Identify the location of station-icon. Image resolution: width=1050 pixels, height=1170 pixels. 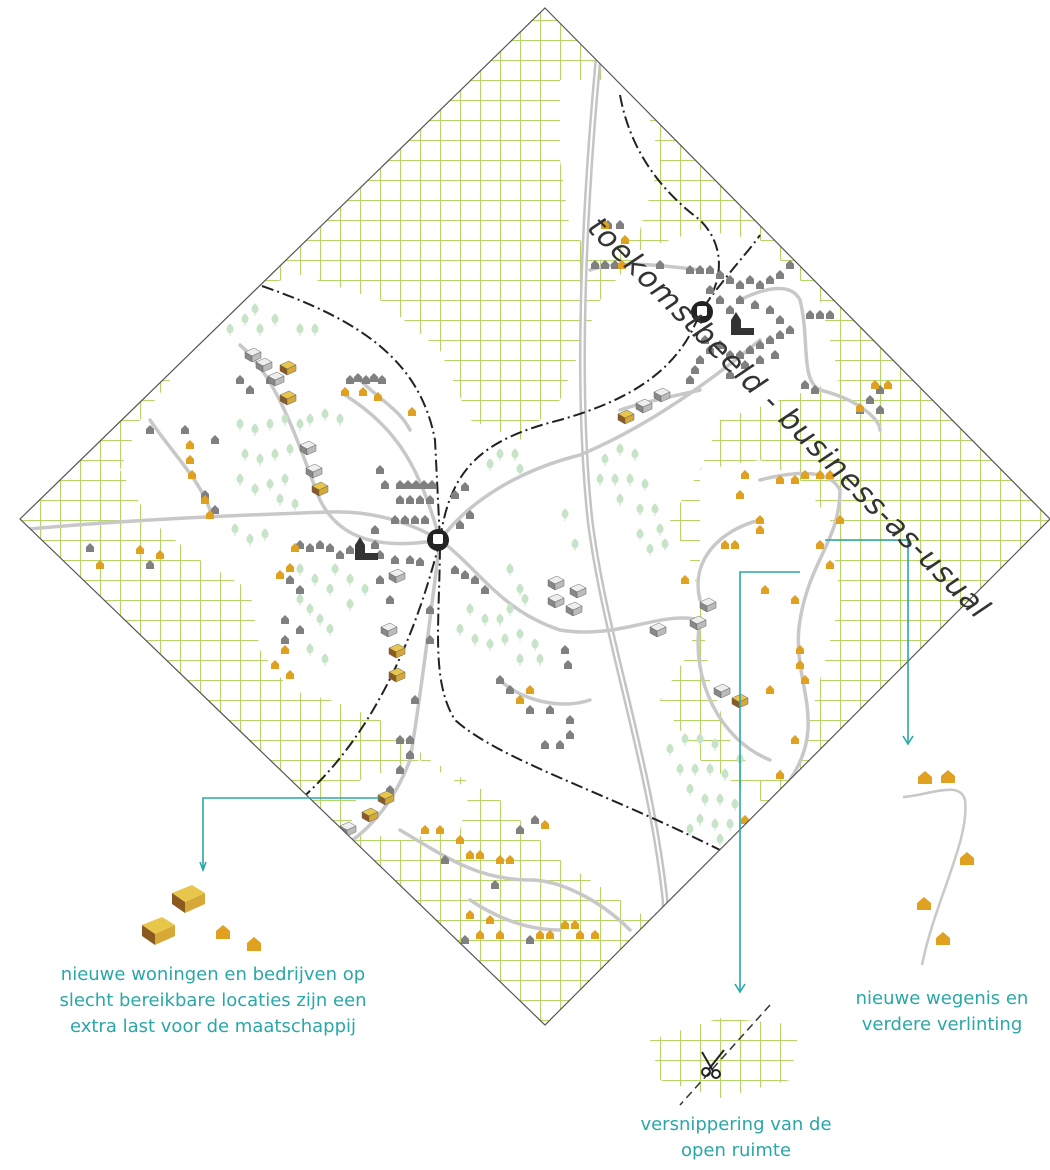
(570, 426).